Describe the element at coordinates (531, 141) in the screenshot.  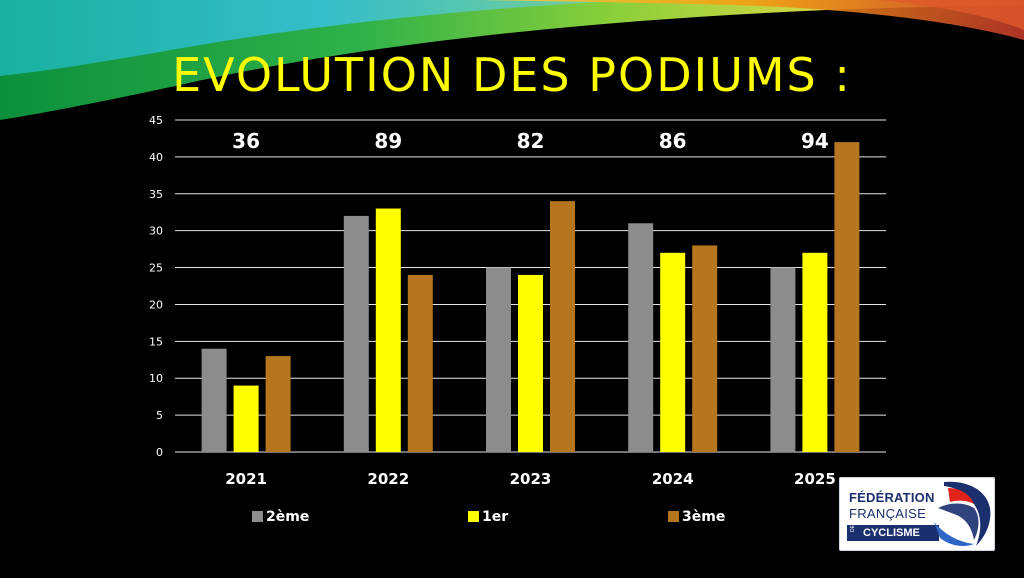
I see `total-label: 82` at that location.